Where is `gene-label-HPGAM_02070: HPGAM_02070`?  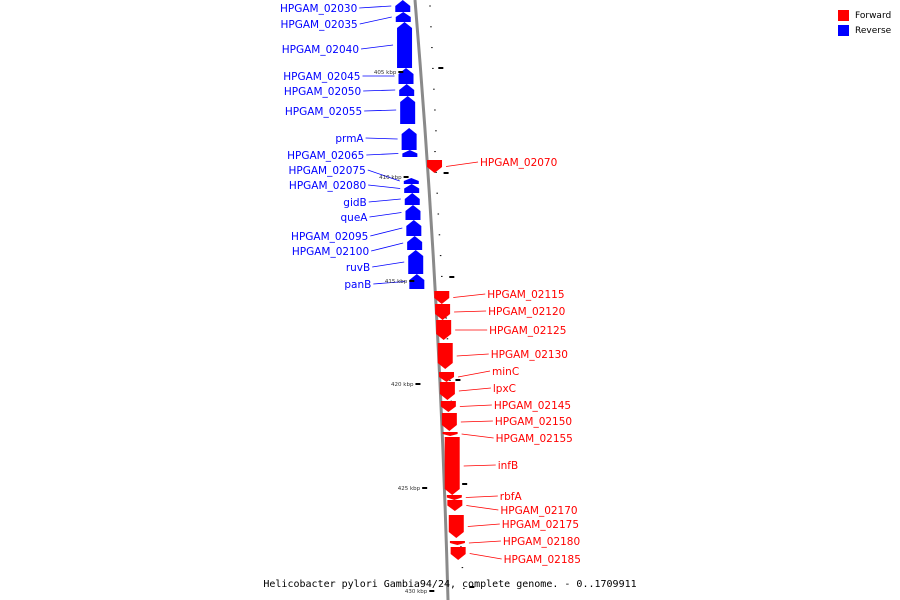
gene-label-HPGAM_02070: HPGAM_02070 is located at coordinates (518, 163).